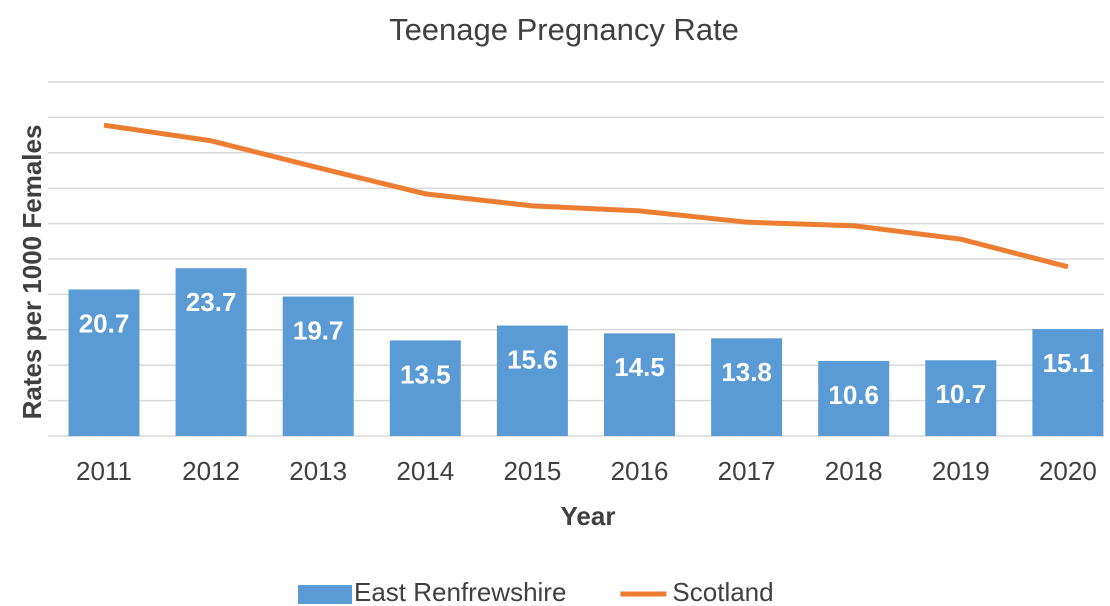  What do you see at coordinates (853, 395) in the screenshot?
I see `data-label: 10.6` at bounding box center [853, 395].